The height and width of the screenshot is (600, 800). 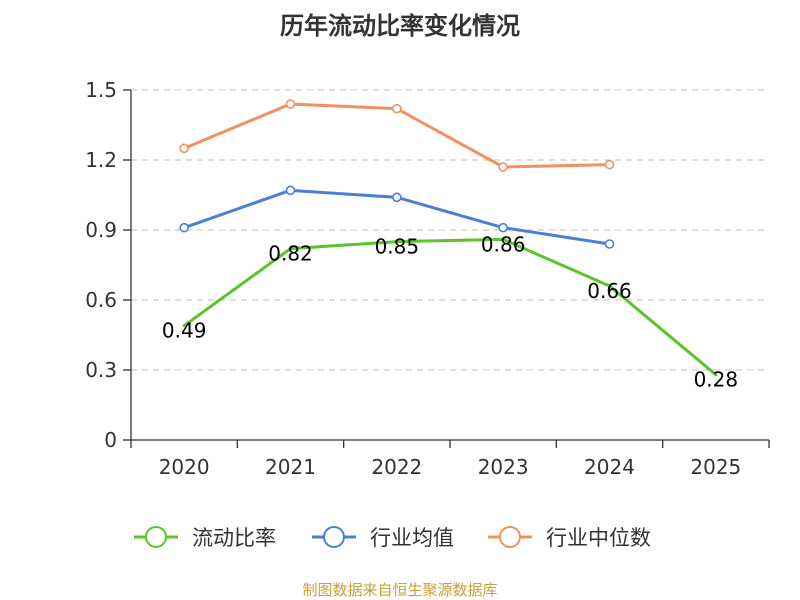 I want to click on legend-label: 行业中位数, so click(x=598, y=538).